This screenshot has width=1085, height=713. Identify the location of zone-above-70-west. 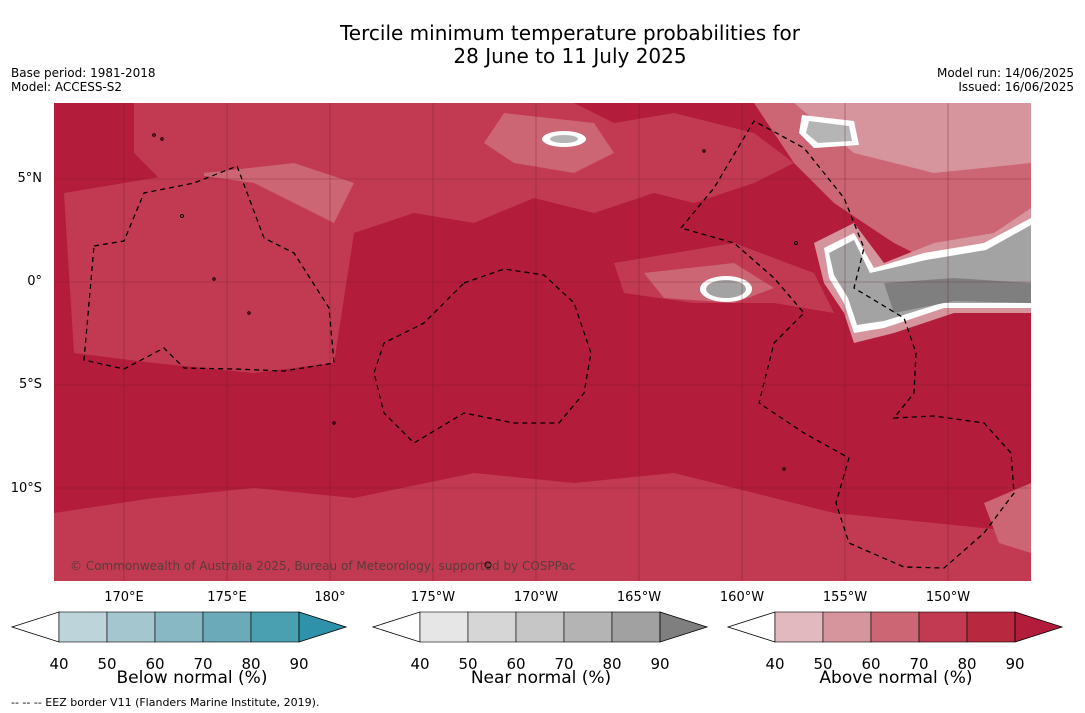
(209, 273).